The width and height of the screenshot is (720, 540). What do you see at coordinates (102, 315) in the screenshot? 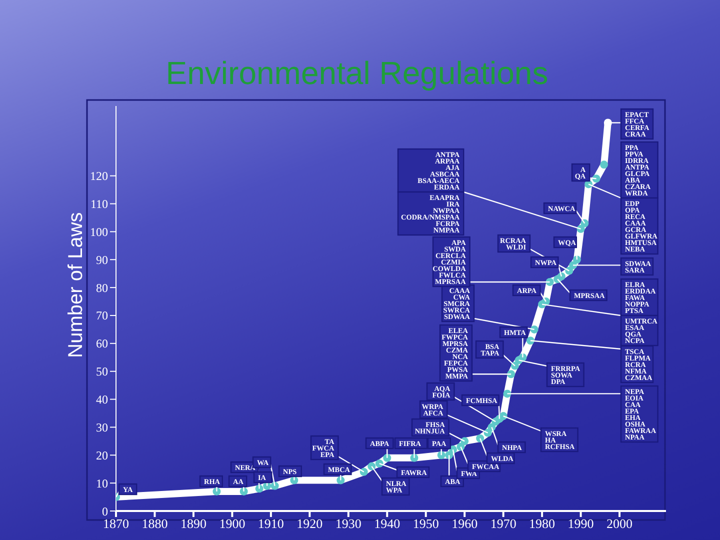
I see `y-tick-label: 70` at bounding box center [102, 315].